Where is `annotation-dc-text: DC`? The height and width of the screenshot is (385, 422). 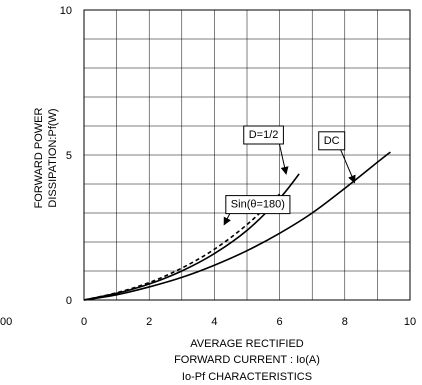 annotation-dc-text: DC is located at coordinates (332, 141).